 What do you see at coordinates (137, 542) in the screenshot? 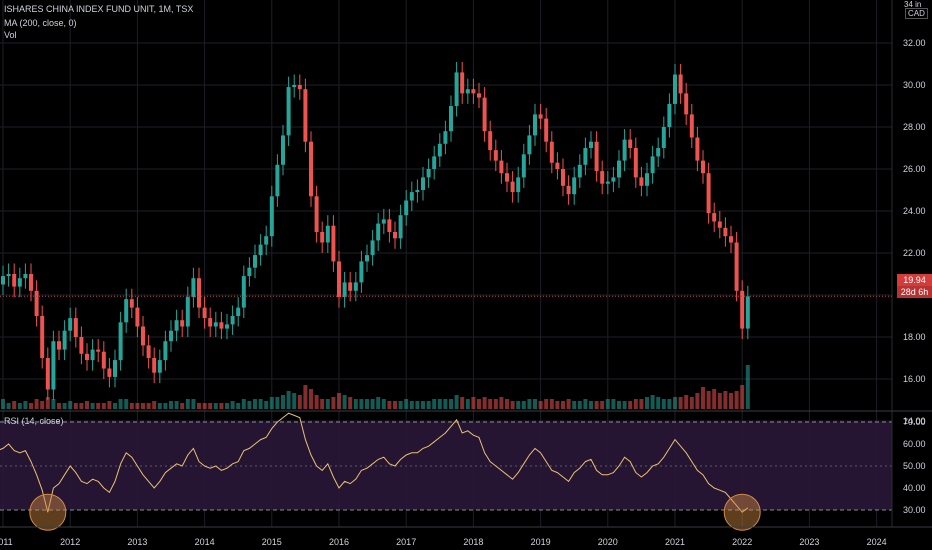
I see `time-tick-label: 2013` at bounding box center [137, 542].